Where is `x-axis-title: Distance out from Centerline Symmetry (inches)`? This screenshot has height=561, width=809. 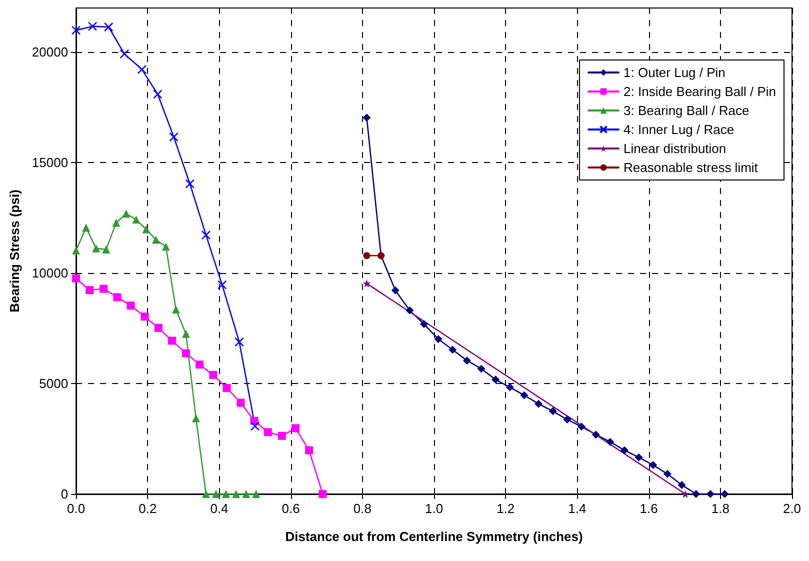 x-axis-title: Distance out from Centerline Symmetry (inches) is located at coordinates (434, 536).